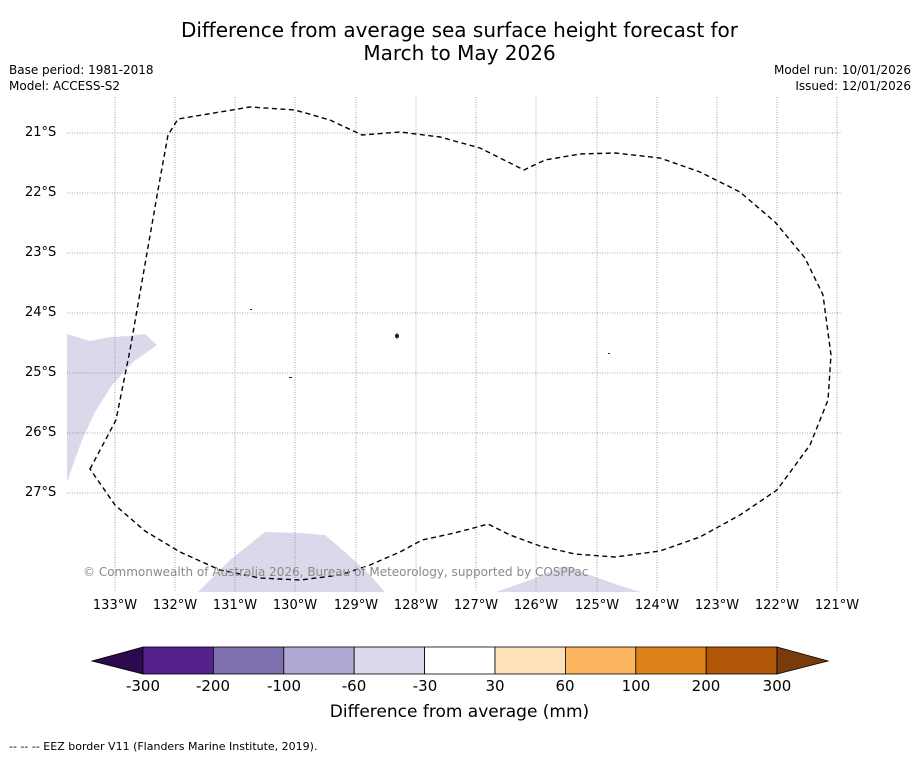  I want to click on lon-label: 121°W, so click(837, 605).